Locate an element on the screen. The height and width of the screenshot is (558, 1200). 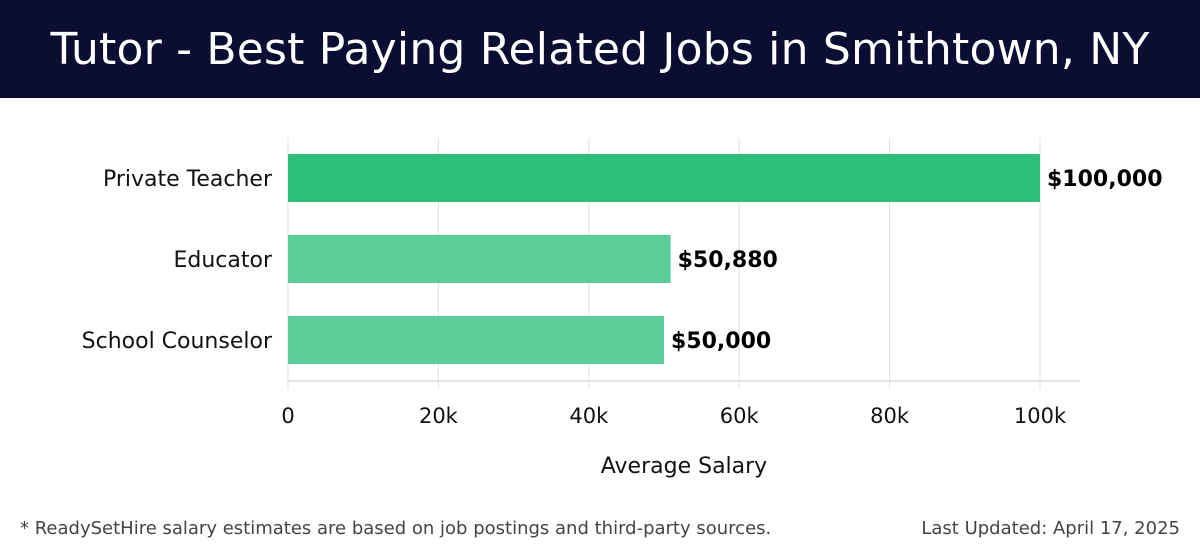
value-label: $50,000 is located at coordinates (721, 341).